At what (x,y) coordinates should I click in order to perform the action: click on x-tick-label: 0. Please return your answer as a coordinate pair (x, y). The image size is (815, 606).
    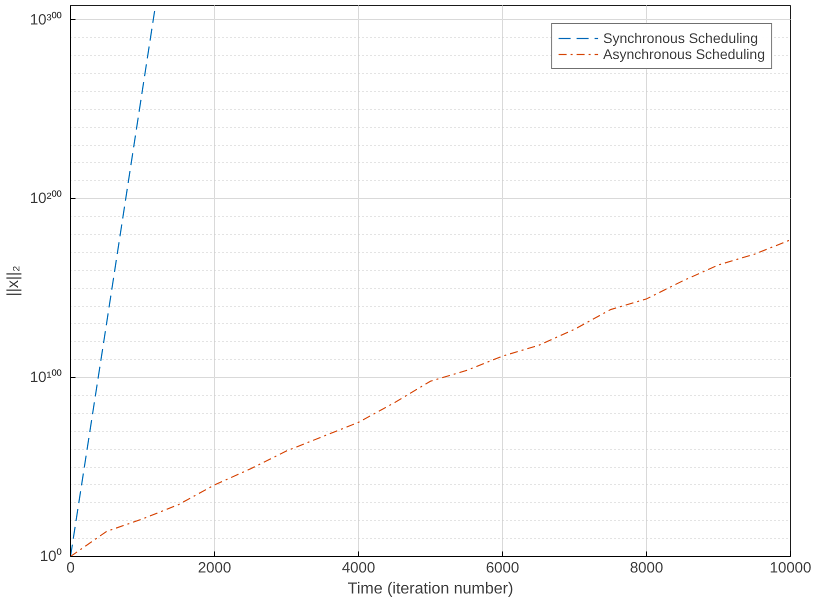
    Looking at the image, I should click on (70, 568).